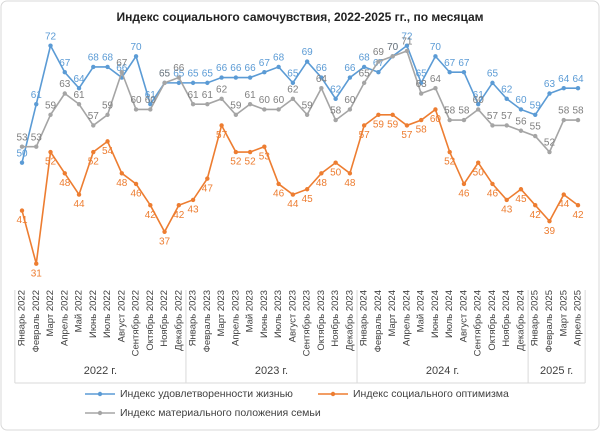 This screenshot has height=431, width=600. Describe the element at coordinates (194, 210) in the screenshot. I see `data-label: 43` at that location.